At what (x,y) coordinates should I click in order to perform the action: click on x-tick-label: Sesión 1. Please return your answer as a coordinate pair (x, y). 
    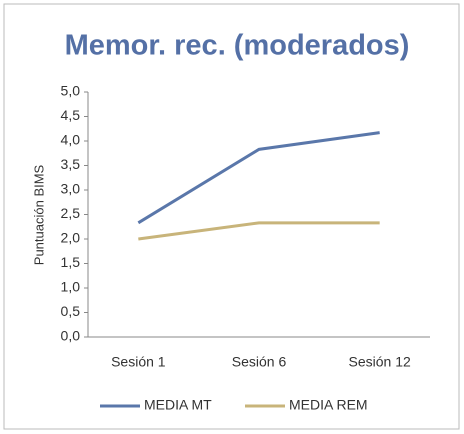
    Looking at the image, I should click on (138, 362).